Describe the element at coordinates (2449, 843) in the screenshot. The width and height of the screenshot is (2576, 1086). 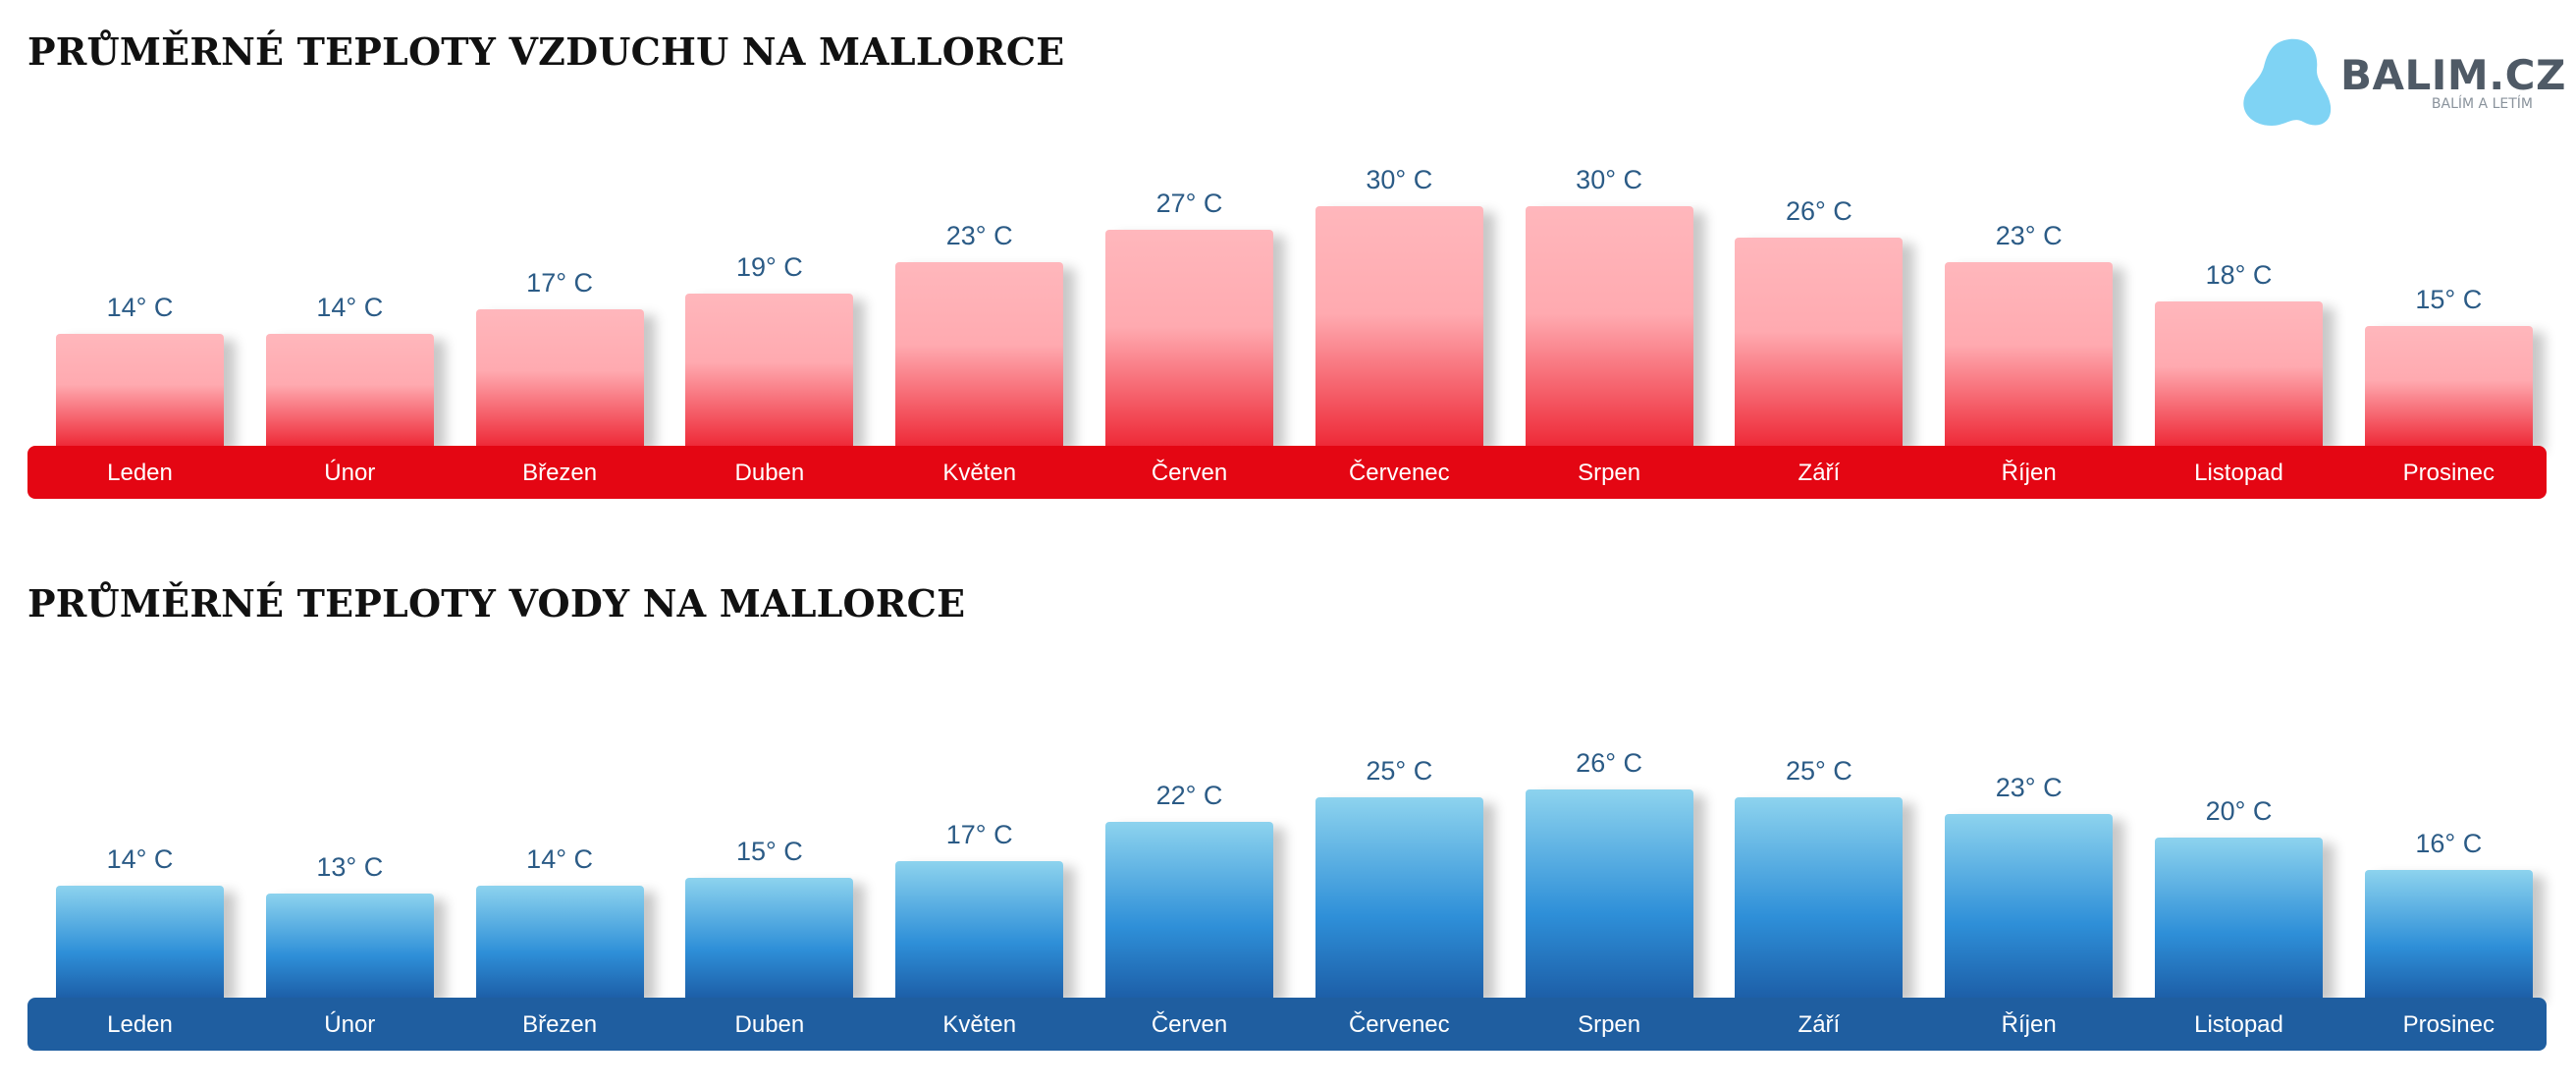
I see `value-label: 16° C` at that location.